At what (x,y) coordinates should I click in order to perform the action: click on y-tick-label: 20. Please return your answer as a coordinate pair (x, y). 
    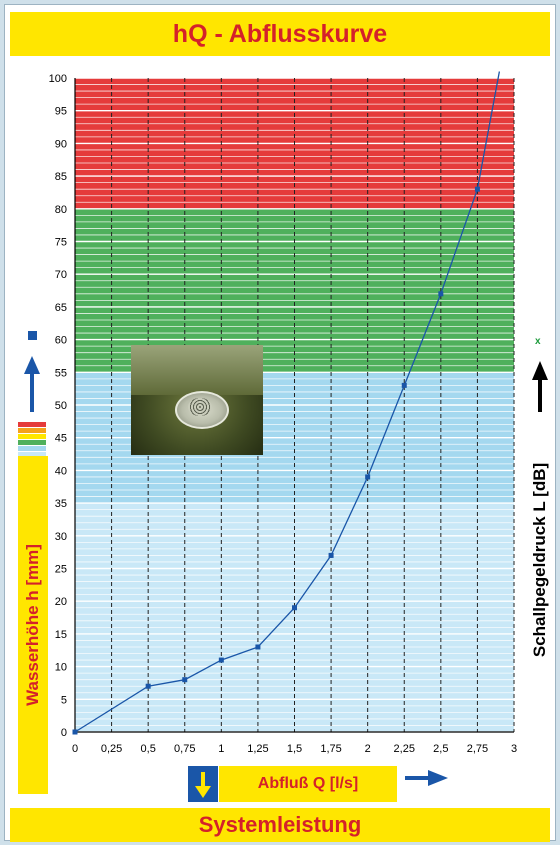
    Looking at the image, I should click on (61, 602).